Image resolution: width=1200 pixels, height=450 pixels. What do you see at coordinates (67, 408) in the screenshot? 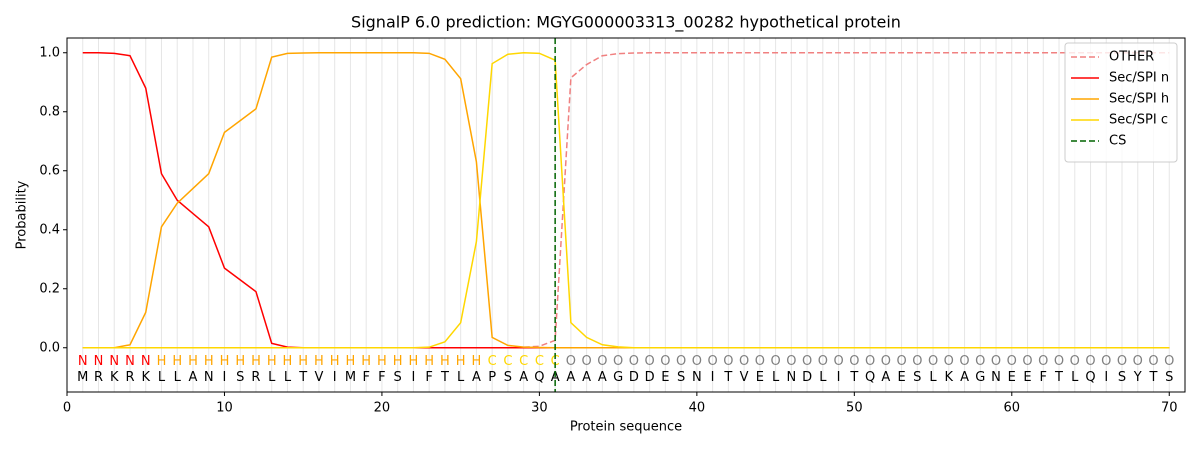
I see `x-tick-label: 0` at bounding box center [67, 408].